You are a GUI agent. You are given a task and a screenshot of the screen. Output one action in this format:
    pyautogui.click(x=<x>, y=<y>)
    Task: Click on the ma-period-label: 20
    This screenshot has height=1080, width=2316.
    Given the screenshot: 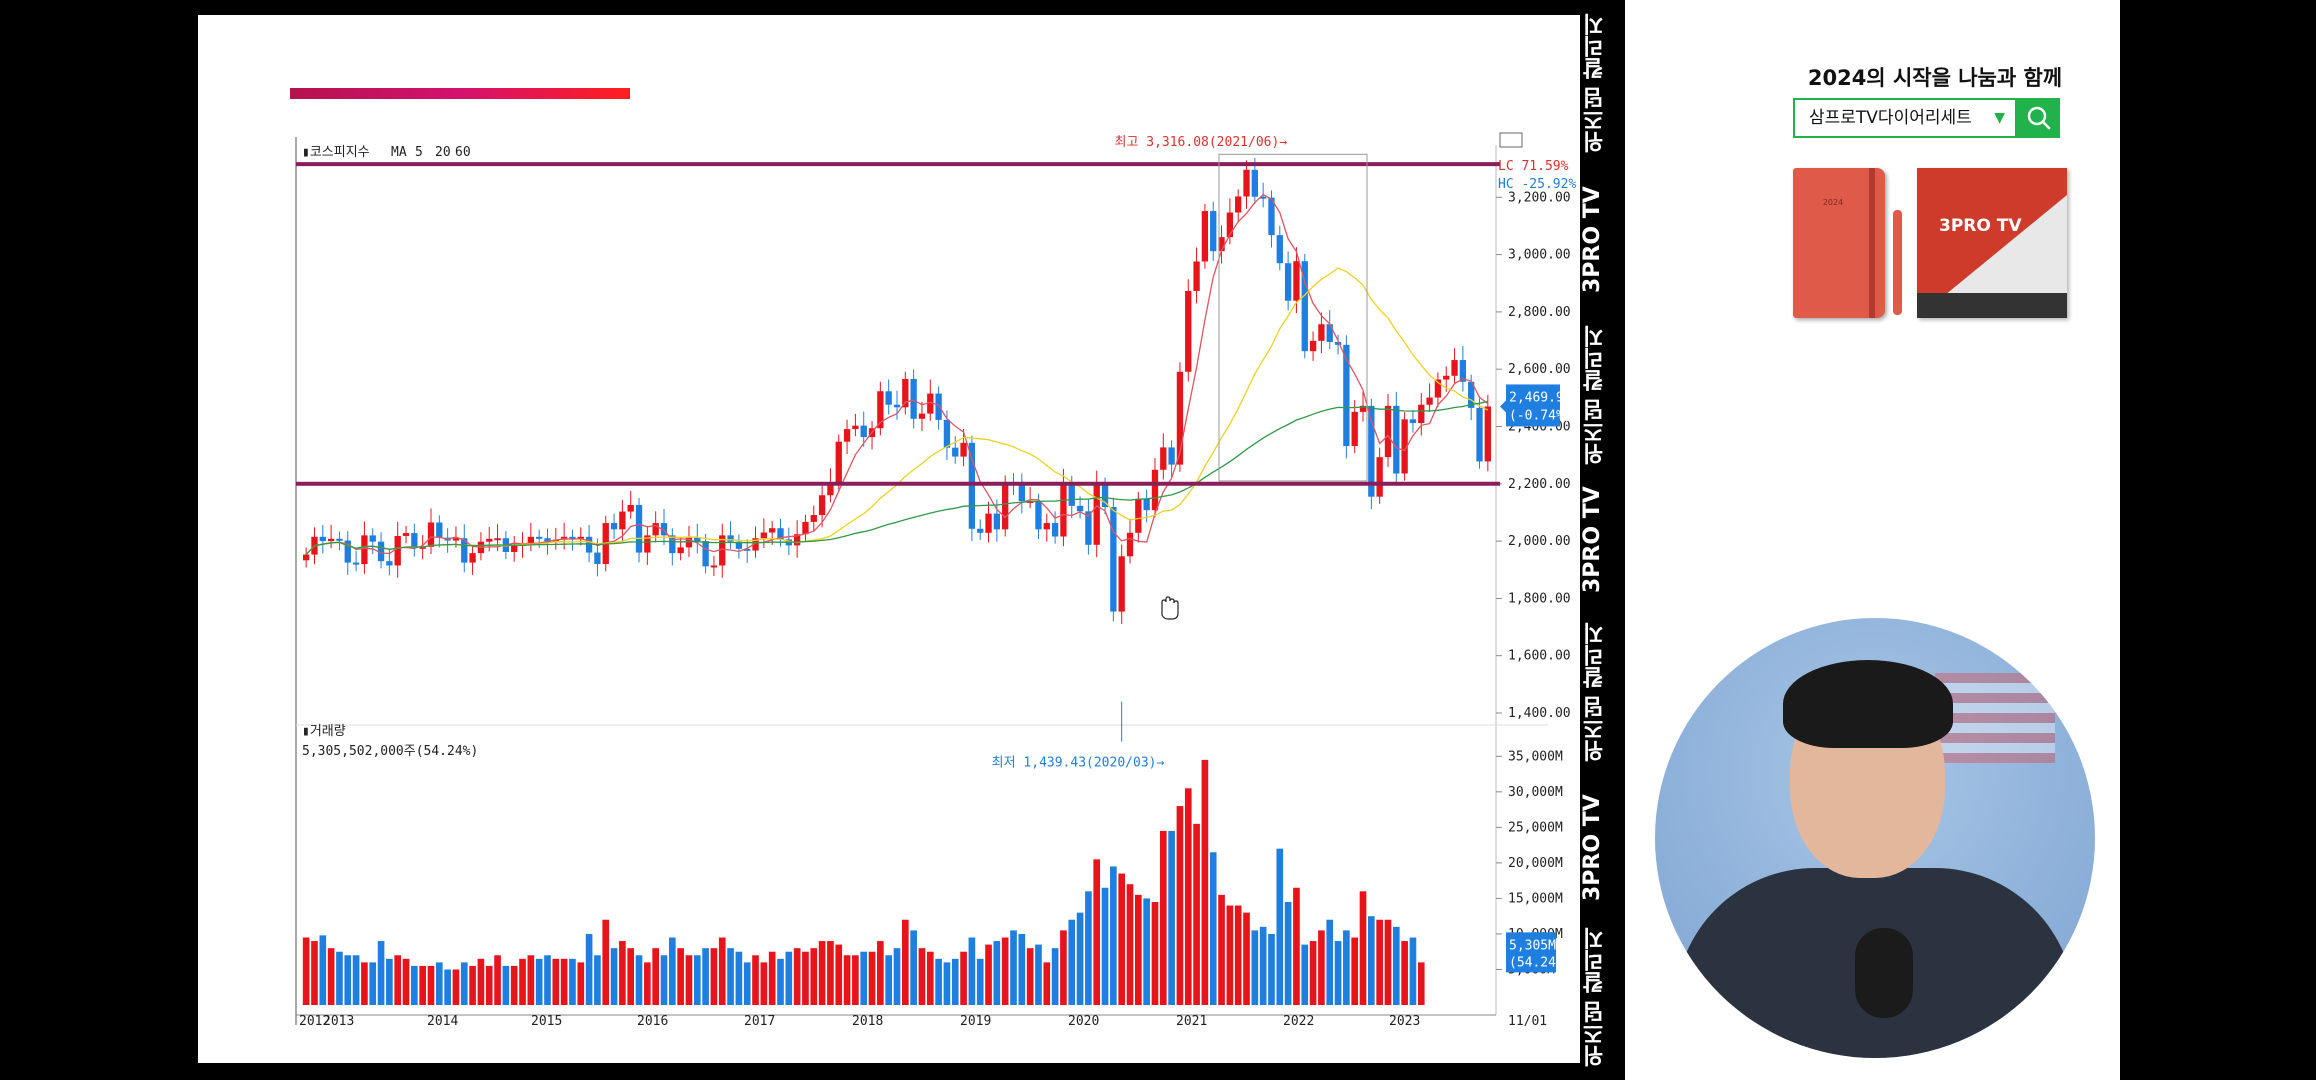 What is the action you would take?
    pyautogui.click(x=443, y=152)
    